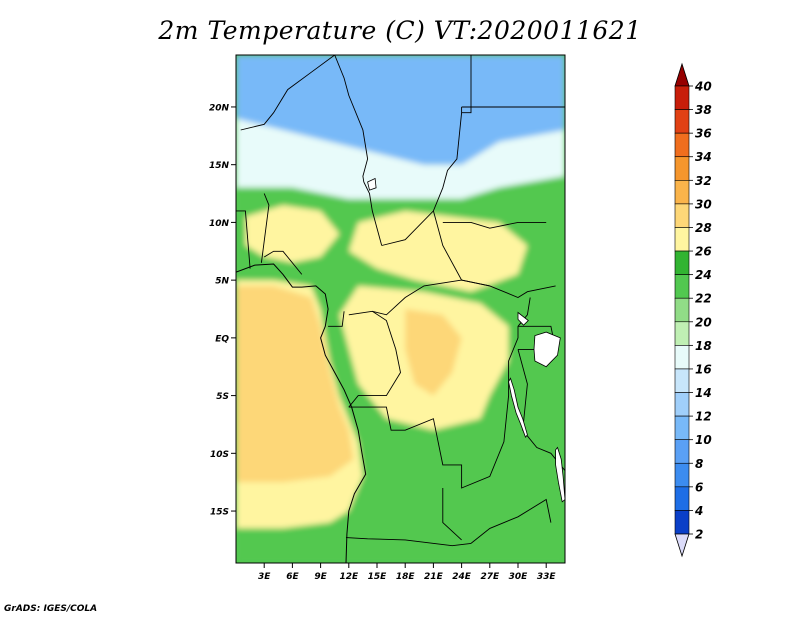 This screenshot has width=800, height=618. Describe the element at coordinates (438, 251) in the screenshot. I see `temp-region-warm-central-north` at that location.